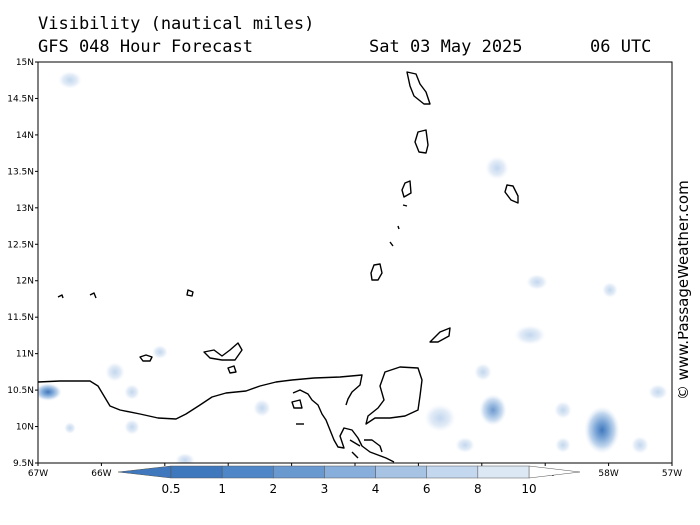  I want to click on forecast-label: GFS 048 Hour Forecast, so click(145, 47).